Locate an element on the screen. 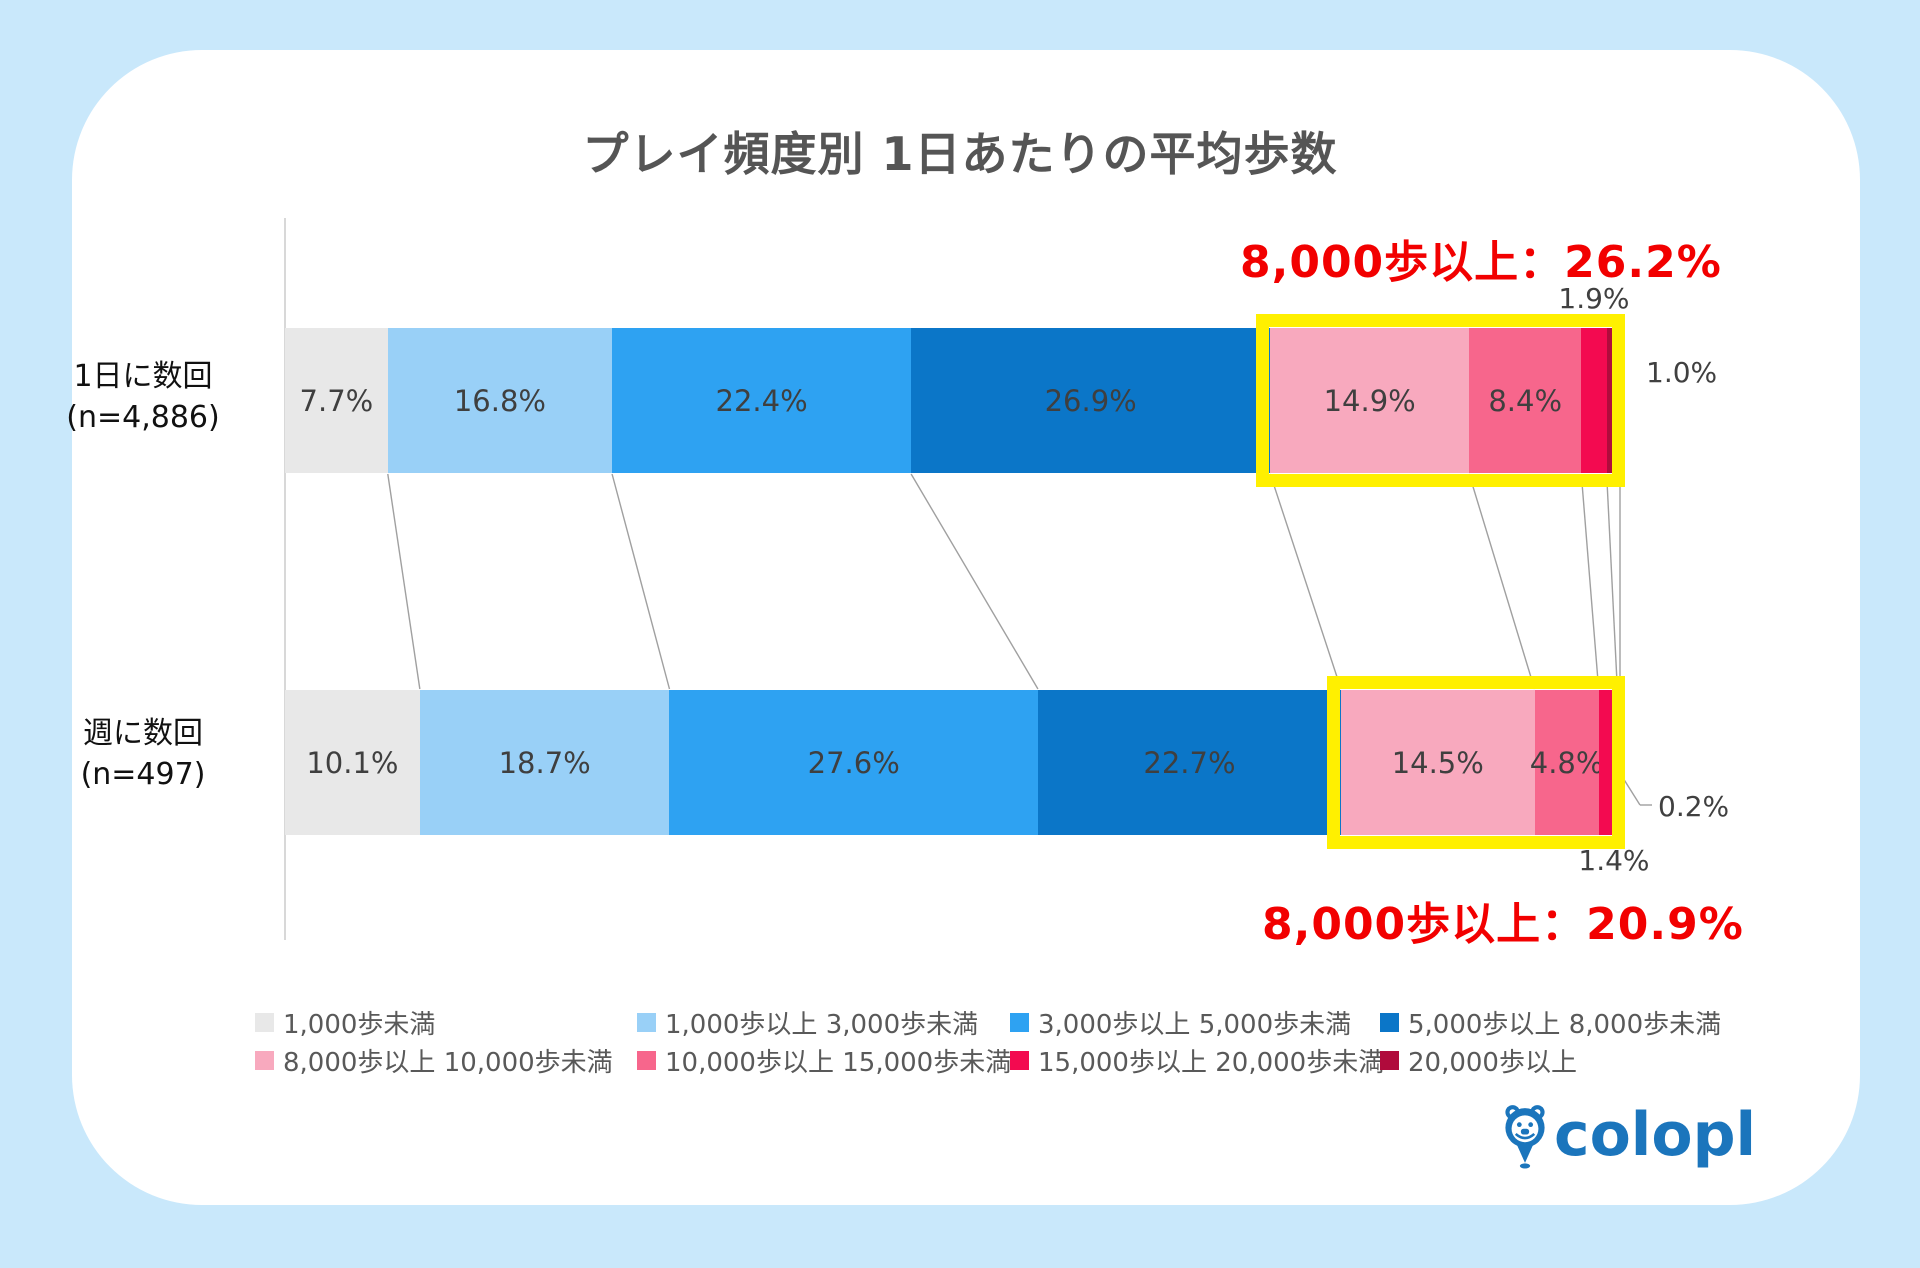  legend-label: 8,000歩以上 10,000歩未満 is located at coordinates (448, 1062).